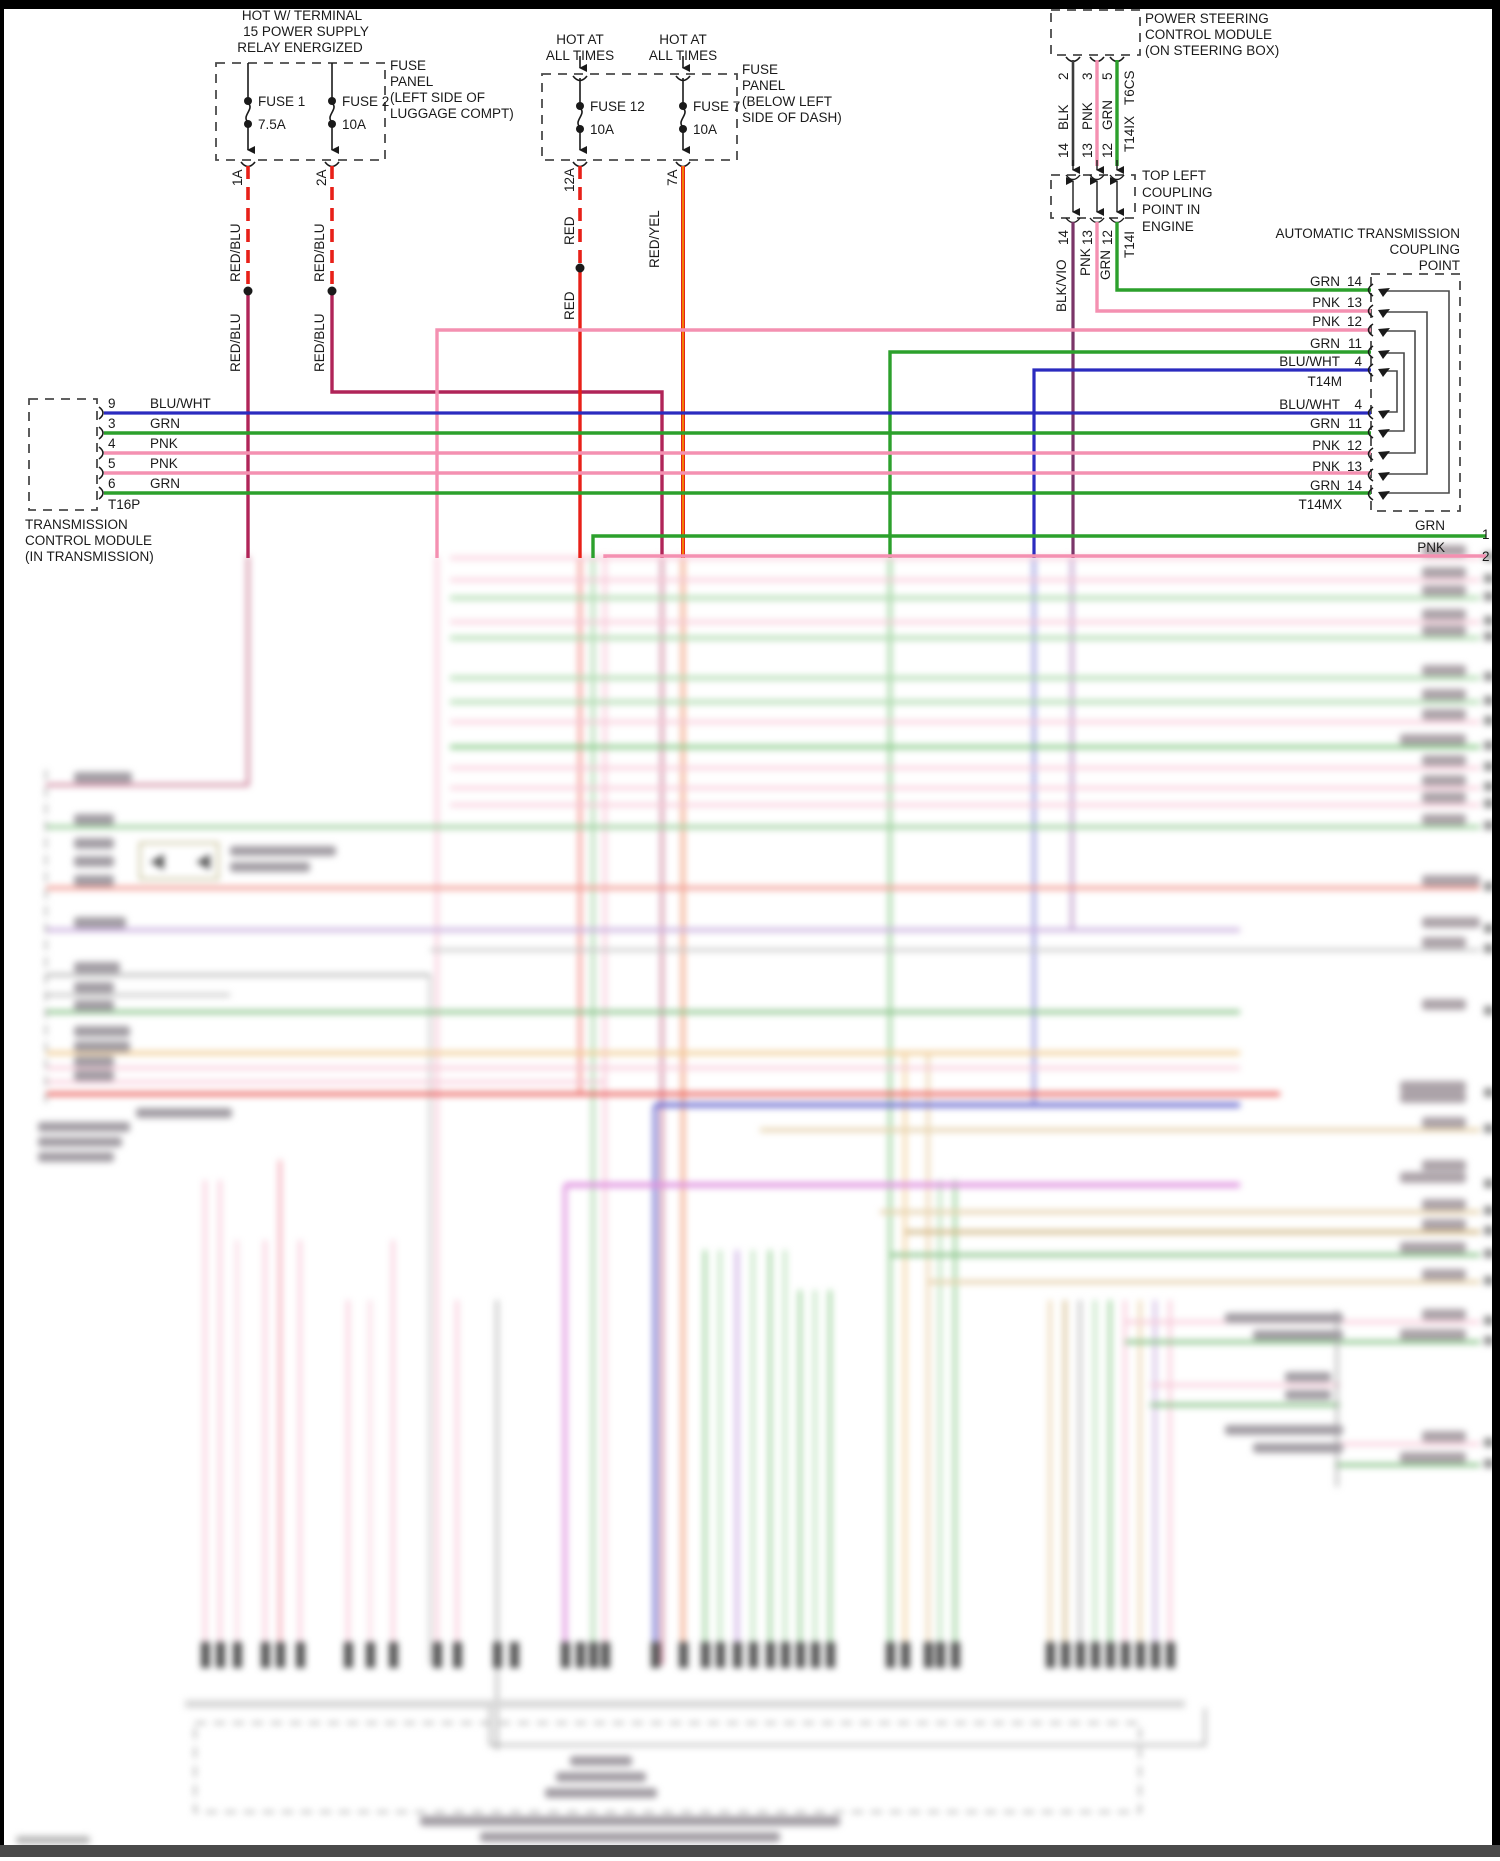 The image size is (1500, 1861). What do you see at coordinates (235, 252) in the screenshot?
I see `fuse1-wire-upper: RED/BLU` at bounding box center [235, 252].